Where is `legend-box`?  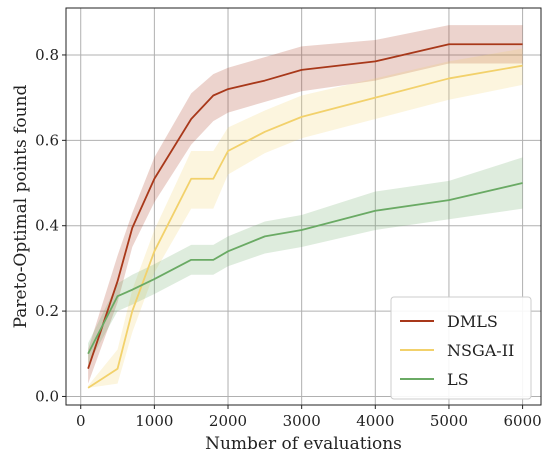 legend-box is located at coordinates (461, 348).